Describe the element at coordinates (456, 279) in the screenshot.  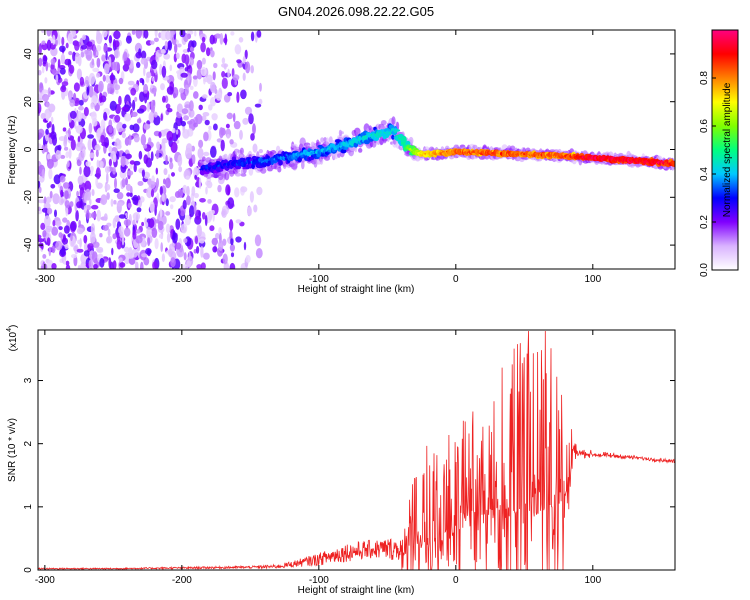
I see `x-tick-label: 0` at that location.